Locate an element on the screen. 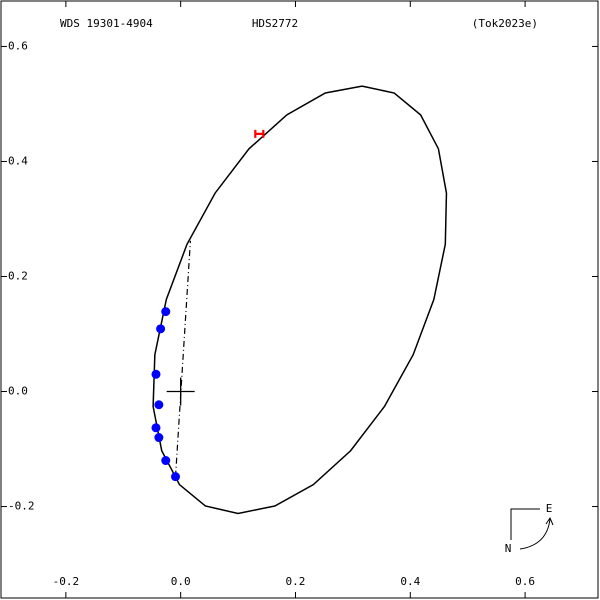  primary is located at coordinates (180, 391).